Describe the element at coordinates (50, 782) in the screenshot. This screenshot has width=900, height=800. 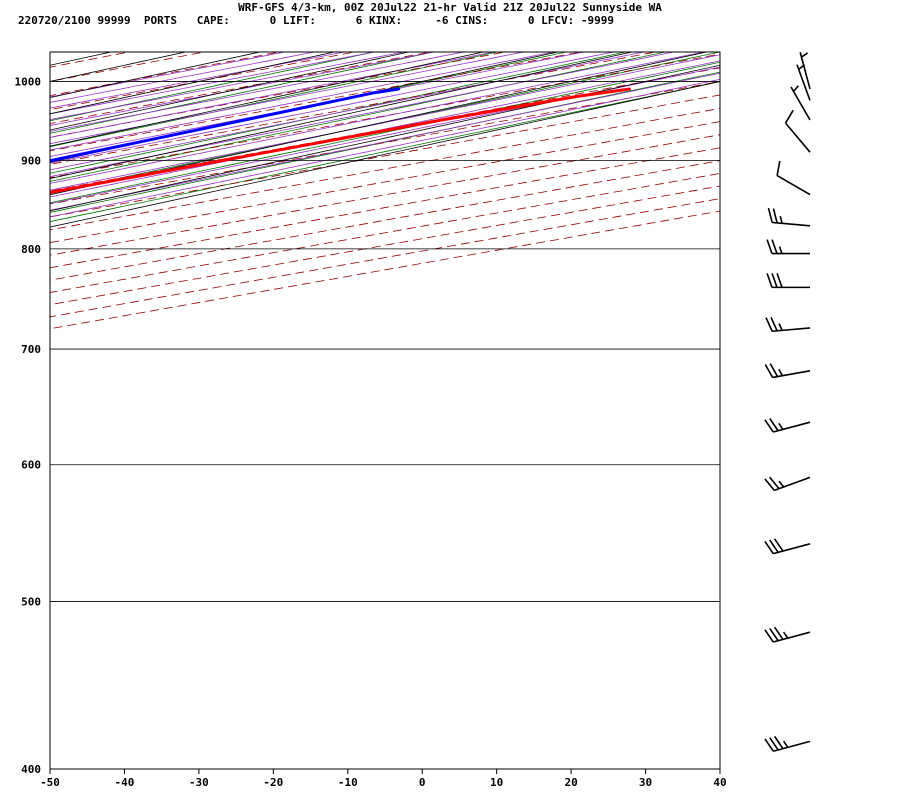
I see `temperature-tick-label: -50` at that location.